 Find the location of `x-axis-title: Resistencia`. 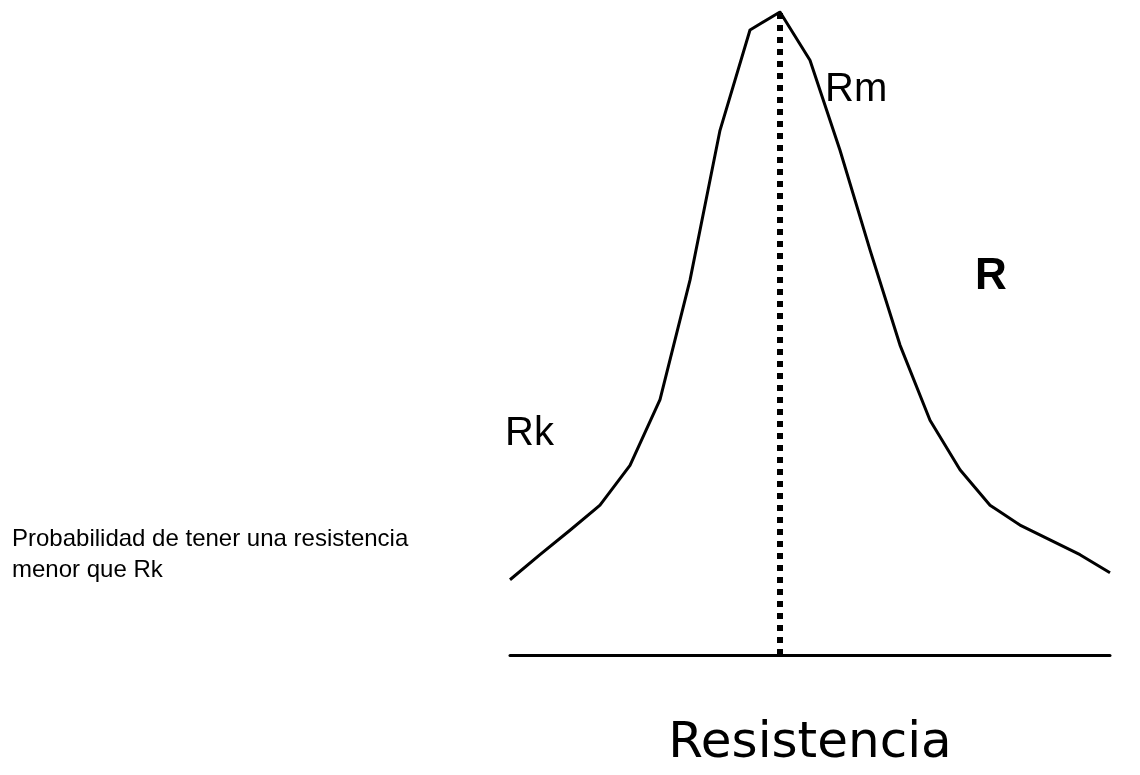

x-axis-title: Resistencia is located at coordinates (810, 740).